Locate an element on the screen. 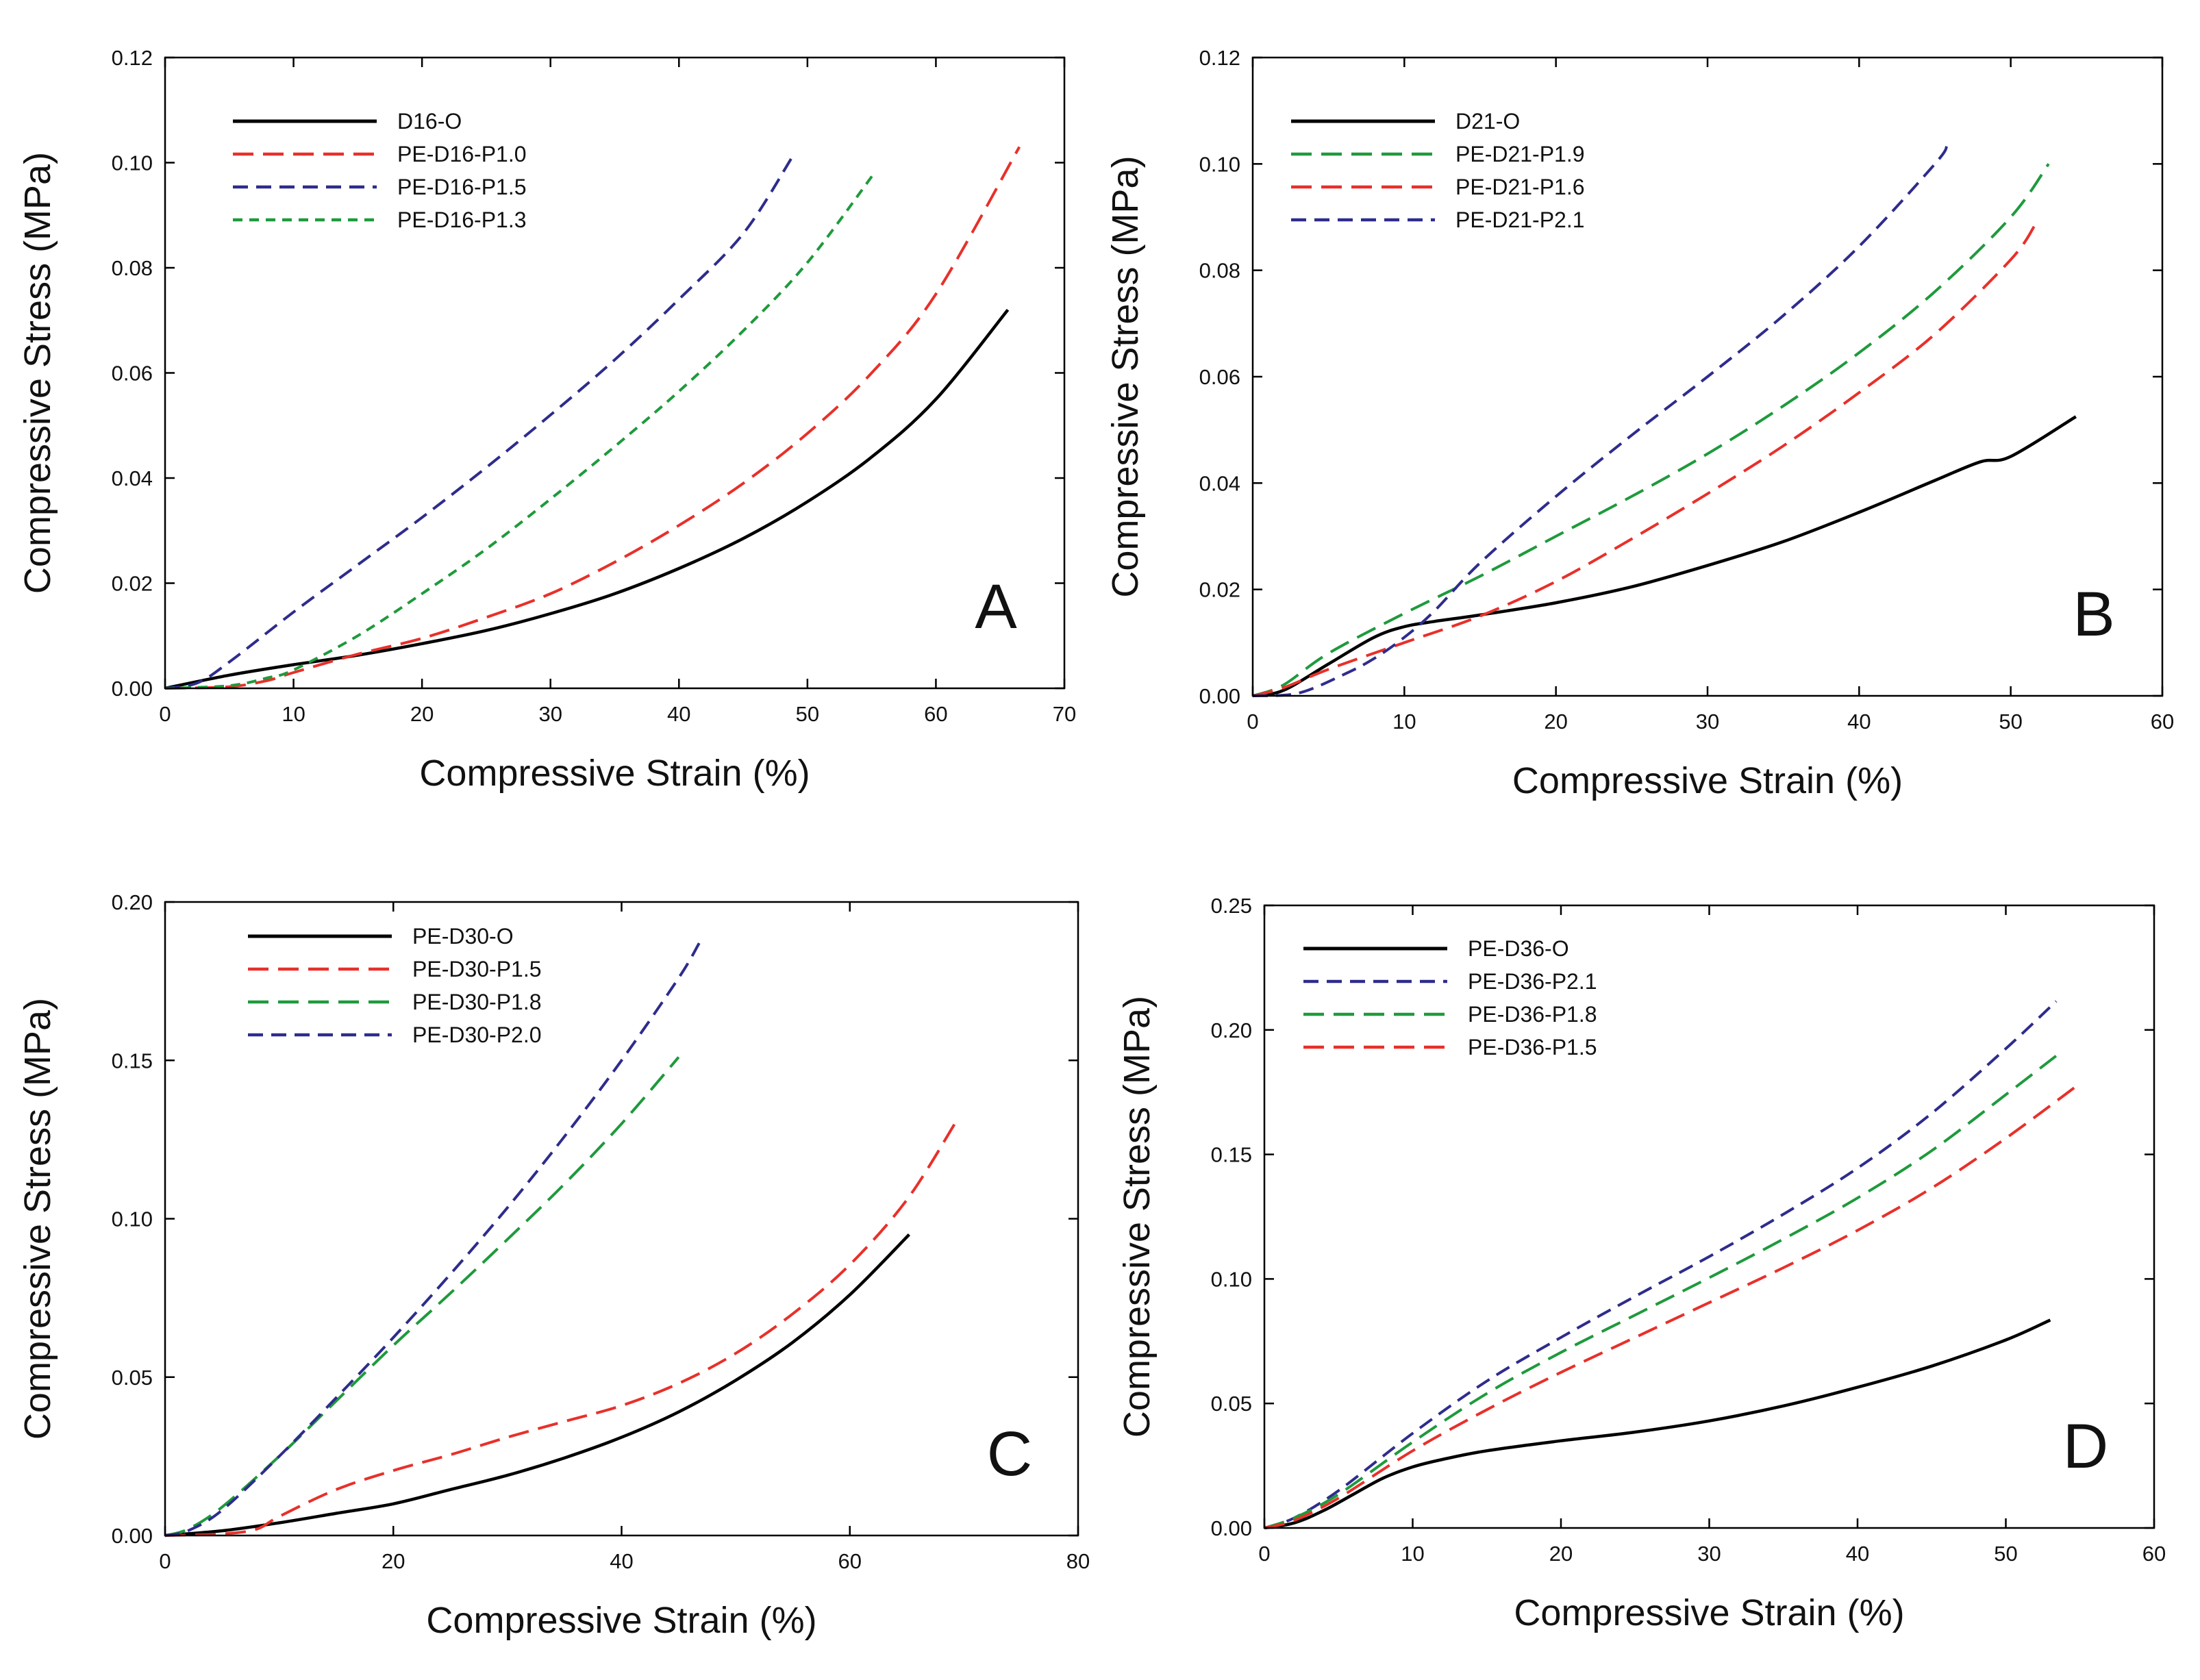 This screenshot has width=2200, height=1680. legend-label: PE-D36-P1.8 is located at coordinates (1532, 1014).